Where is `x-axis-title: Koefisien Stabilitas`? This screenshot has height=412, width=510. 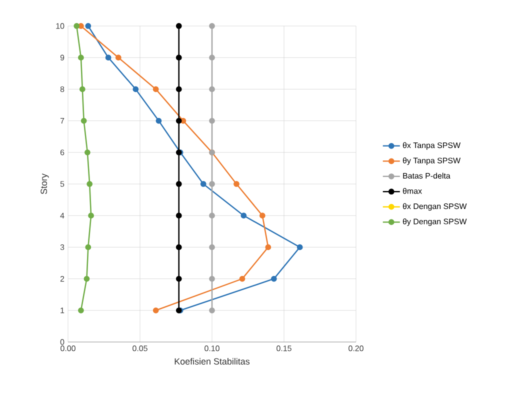
x-axis-title: Koefisien Stabilitas is located at coordinates (212, 361).